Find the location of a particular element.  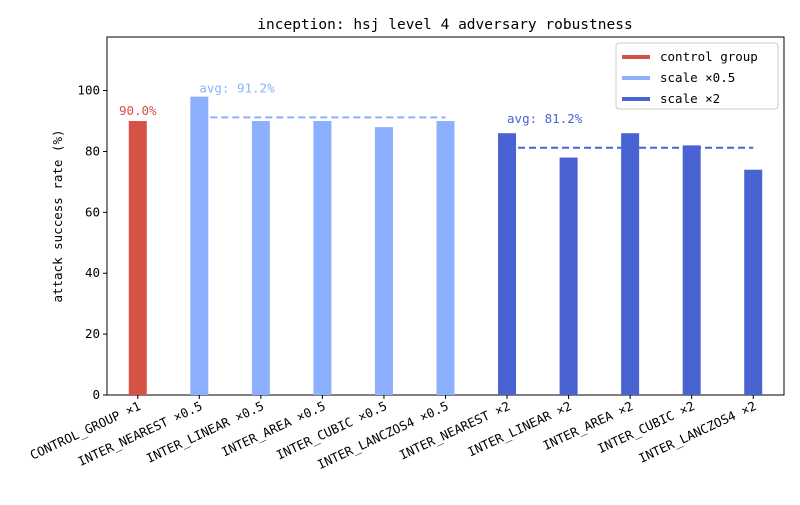

y-tick-label: 60 is located at coordinates (92, 211).